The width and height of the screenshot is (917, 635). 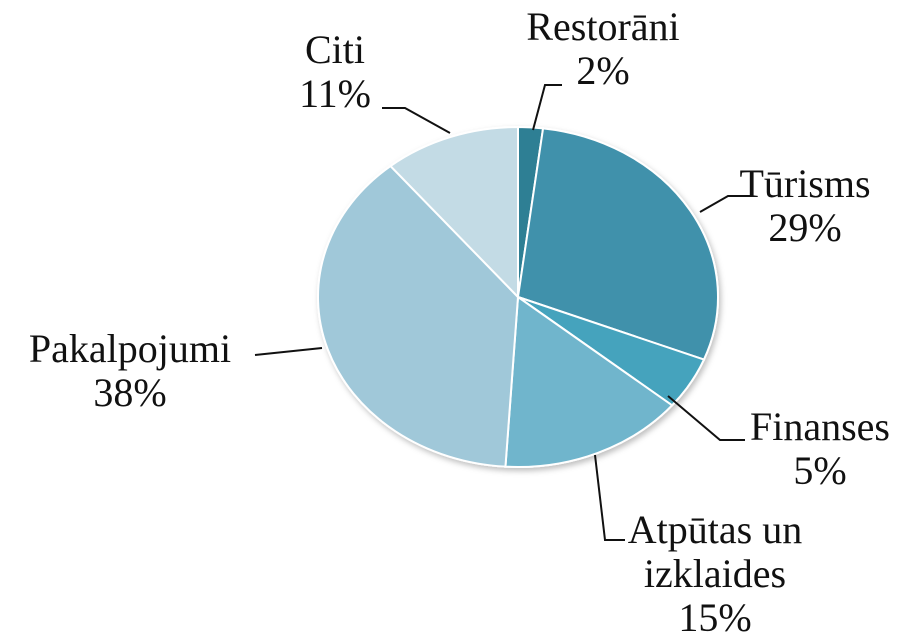 I want to click on slice-label: Atpūtas un izklaides 15%, so click(x=715, y=571).